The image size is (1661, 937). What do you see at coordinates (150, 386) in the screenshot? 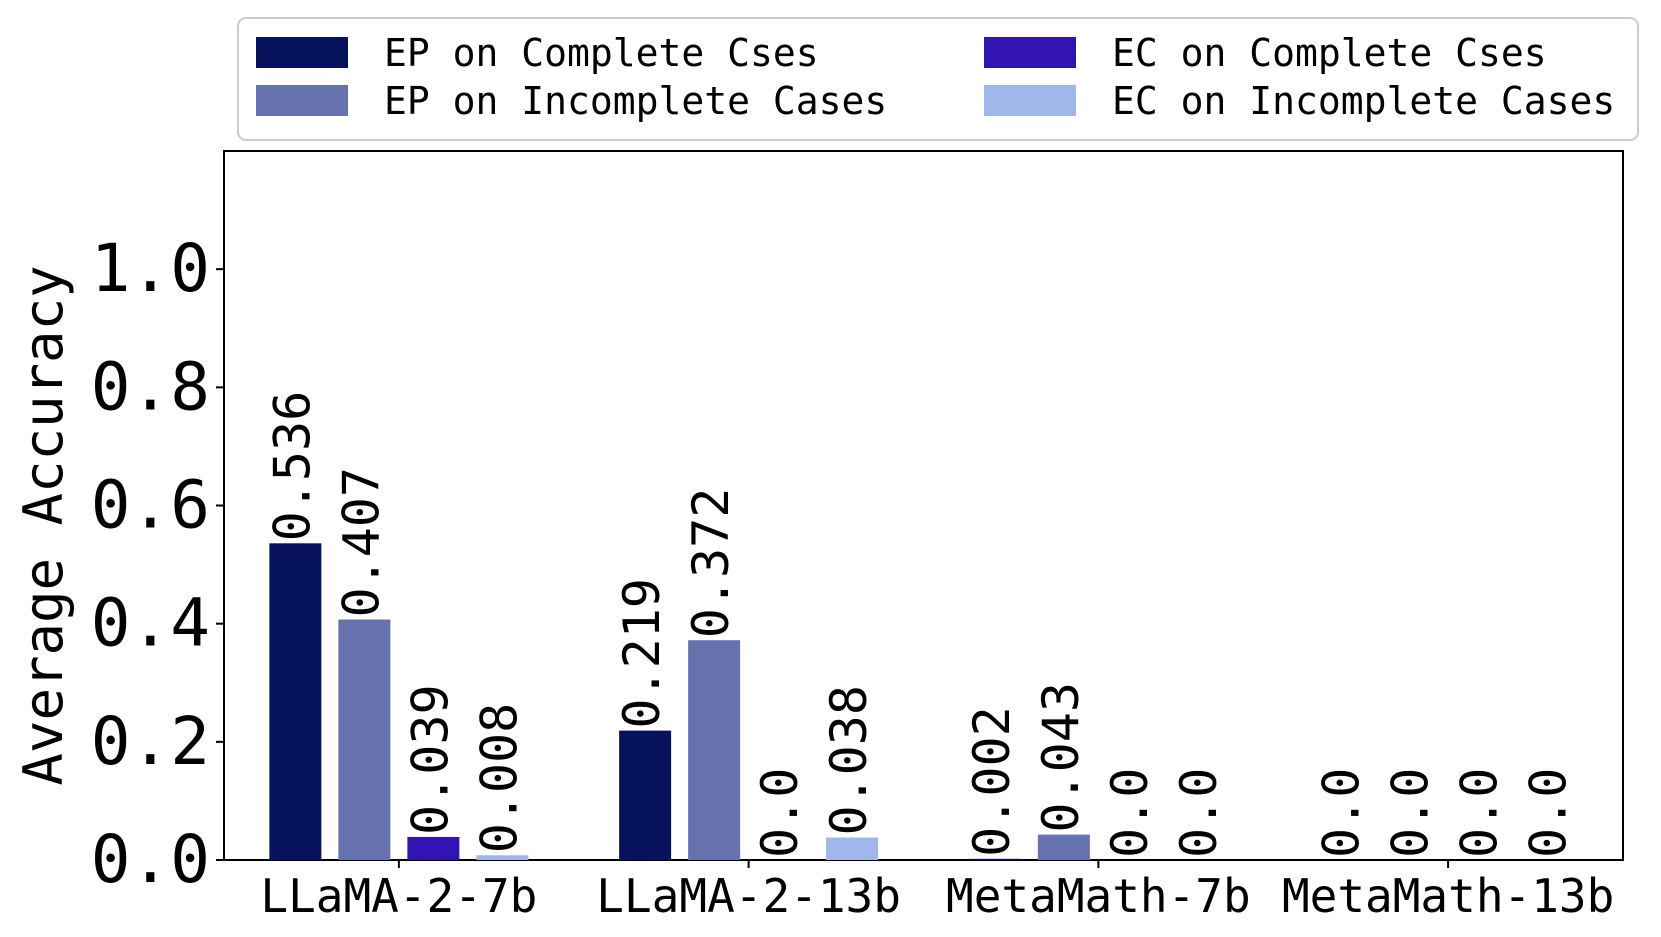
I see `y-tick-label: 0.8` at bounding box center [150, 386].